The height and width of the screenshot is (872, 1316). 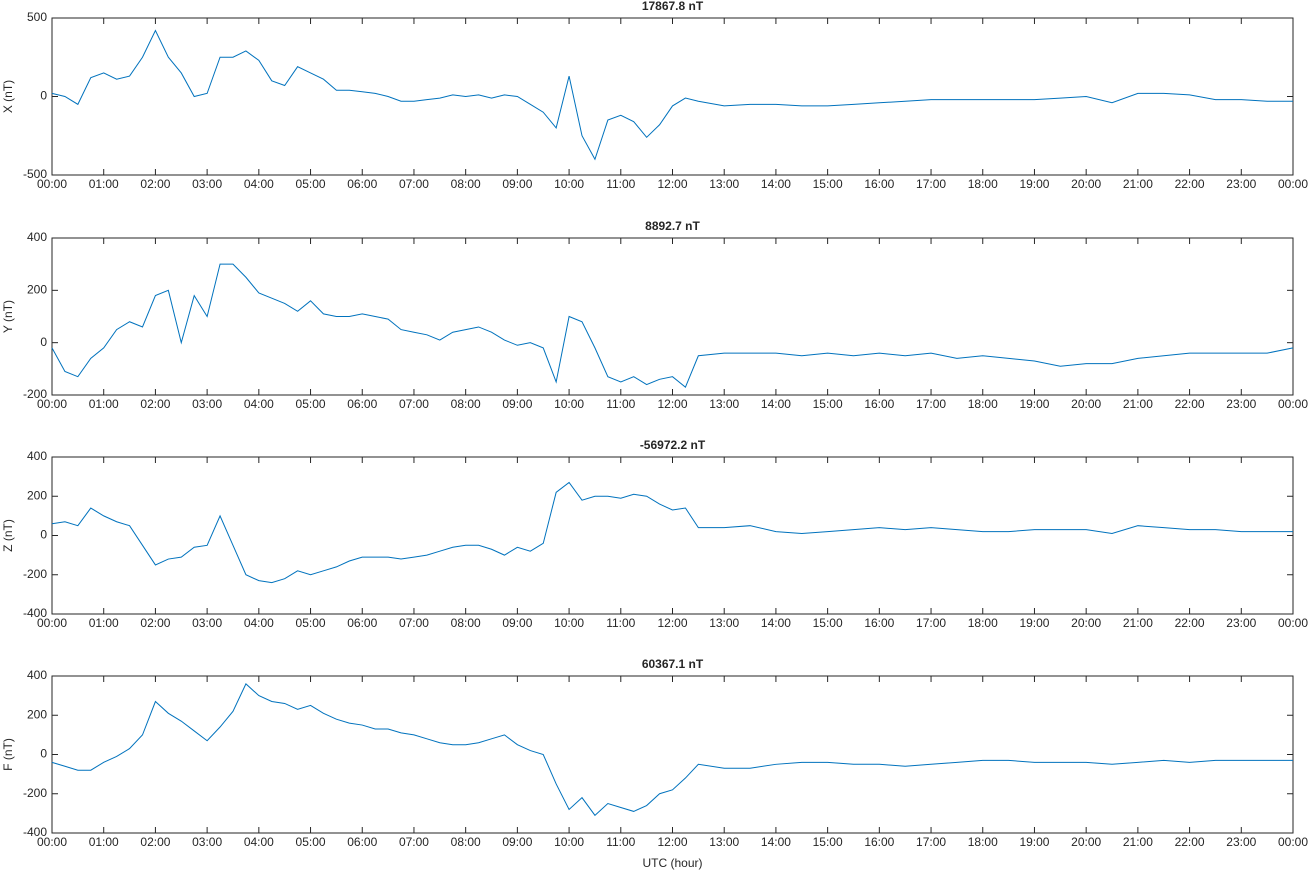 I want to click on y-axis-label: F (nT), so click(x=8, y=754).